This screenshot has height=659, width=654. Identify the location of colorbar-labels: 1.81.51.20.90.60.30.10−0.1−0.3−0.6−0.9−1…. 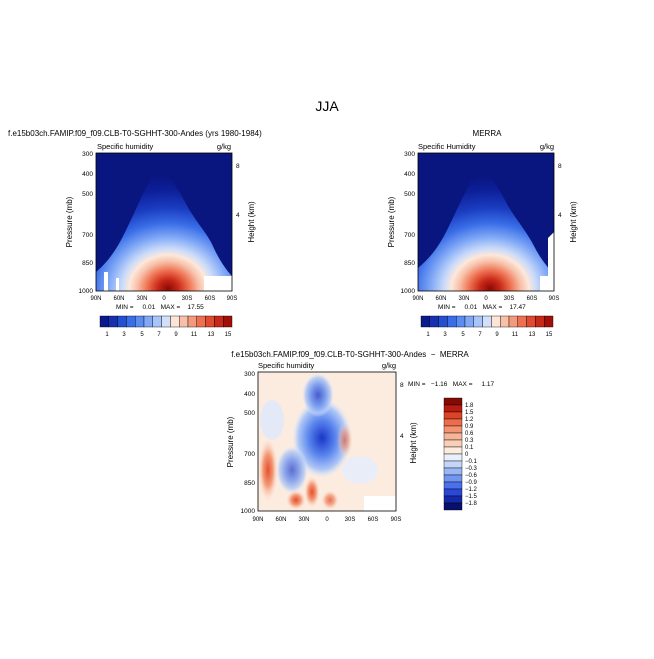
(471, 455).